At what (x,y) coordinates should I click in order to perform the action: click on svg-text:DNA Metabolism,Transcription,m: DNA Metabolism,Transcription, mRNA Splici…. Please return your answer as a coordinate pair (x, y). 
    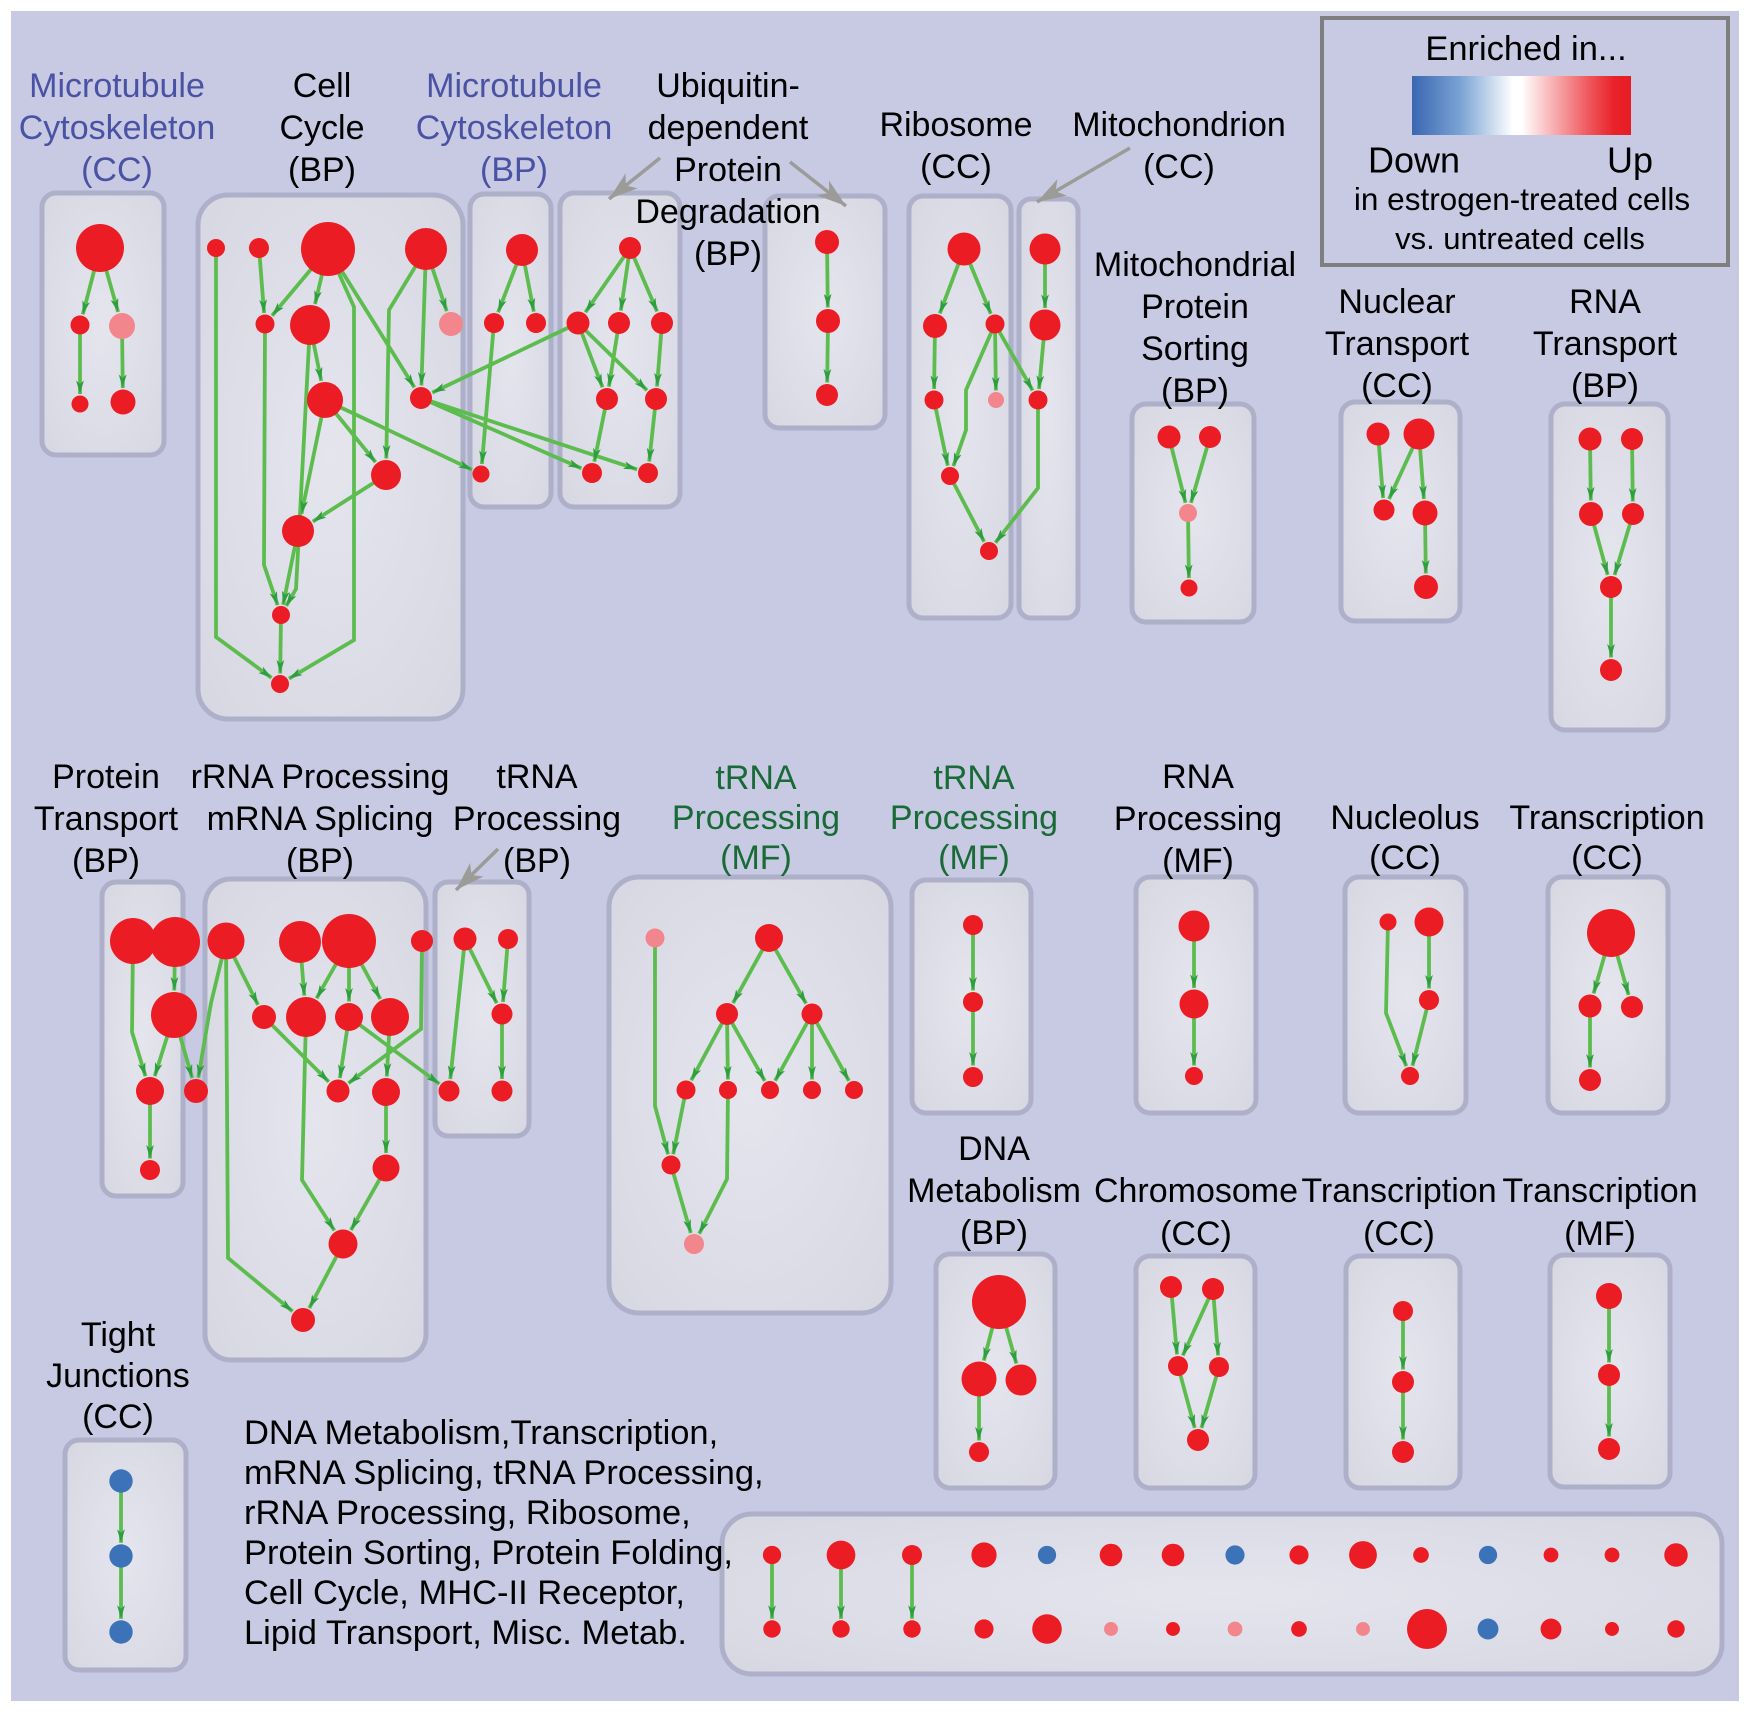
    Looking at the image, I should click on (504, 1533).